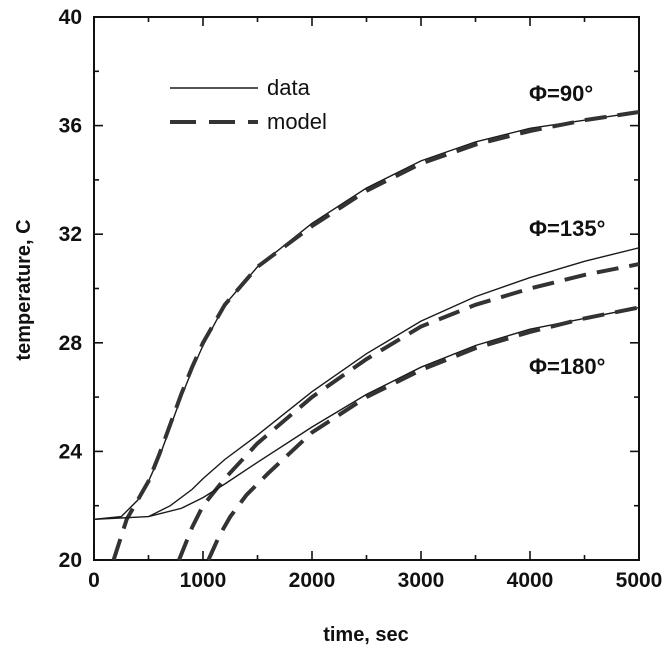  Describe the element at coordinates (297, 121) in the screenshot. I see `legend-label-model: model` at that location.